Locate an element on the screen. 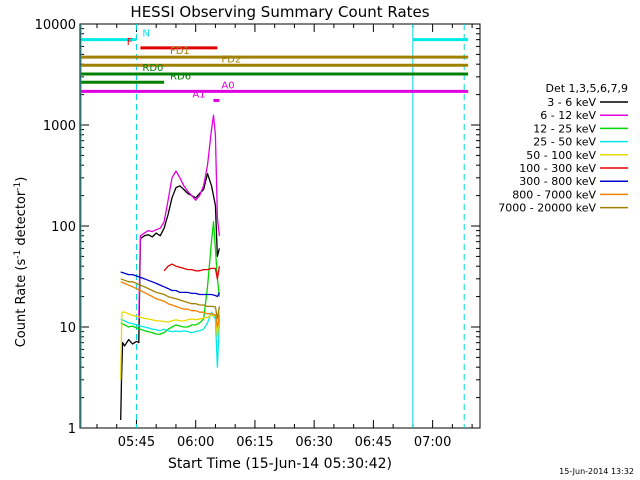  legend-entry-label: 6 - 12 keV is located at coordinates (568, 115).